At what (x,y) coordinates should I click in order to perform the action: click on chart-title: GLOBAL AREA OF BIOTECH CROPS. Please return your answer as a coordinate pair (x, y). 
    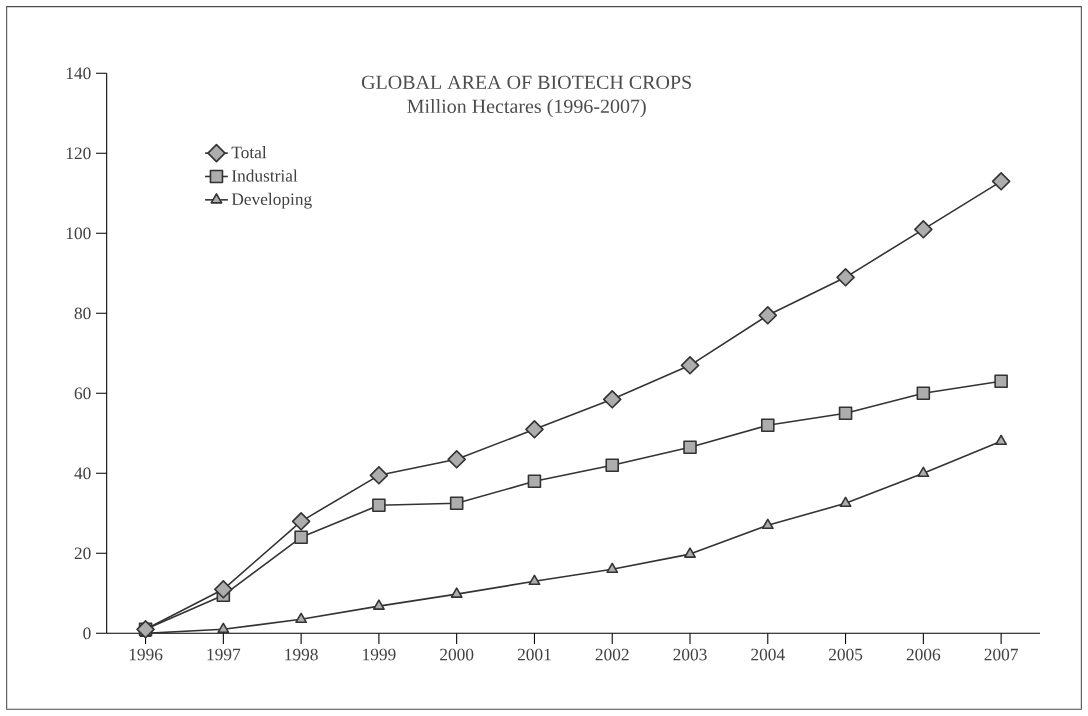
    Looking at the image, I should click on (526, 82).